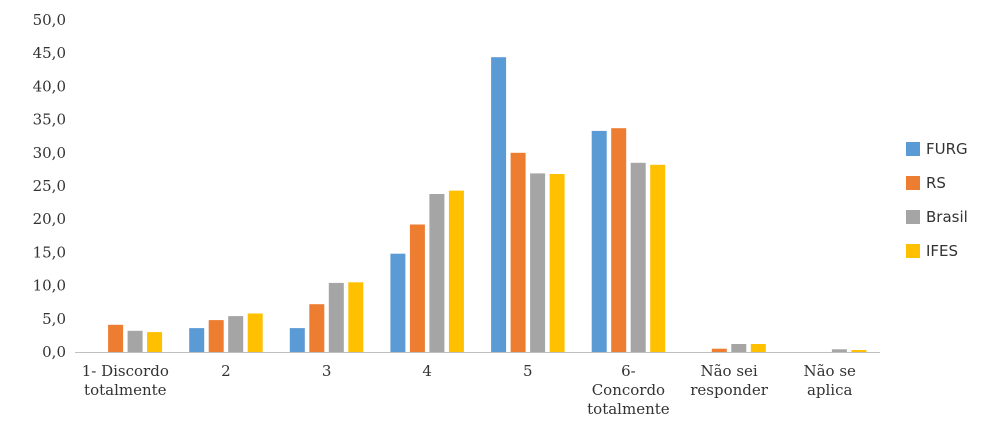 This screenshot has width=997, height=421. I want to click on y-tick-label: 30,0, so click(49, 153).